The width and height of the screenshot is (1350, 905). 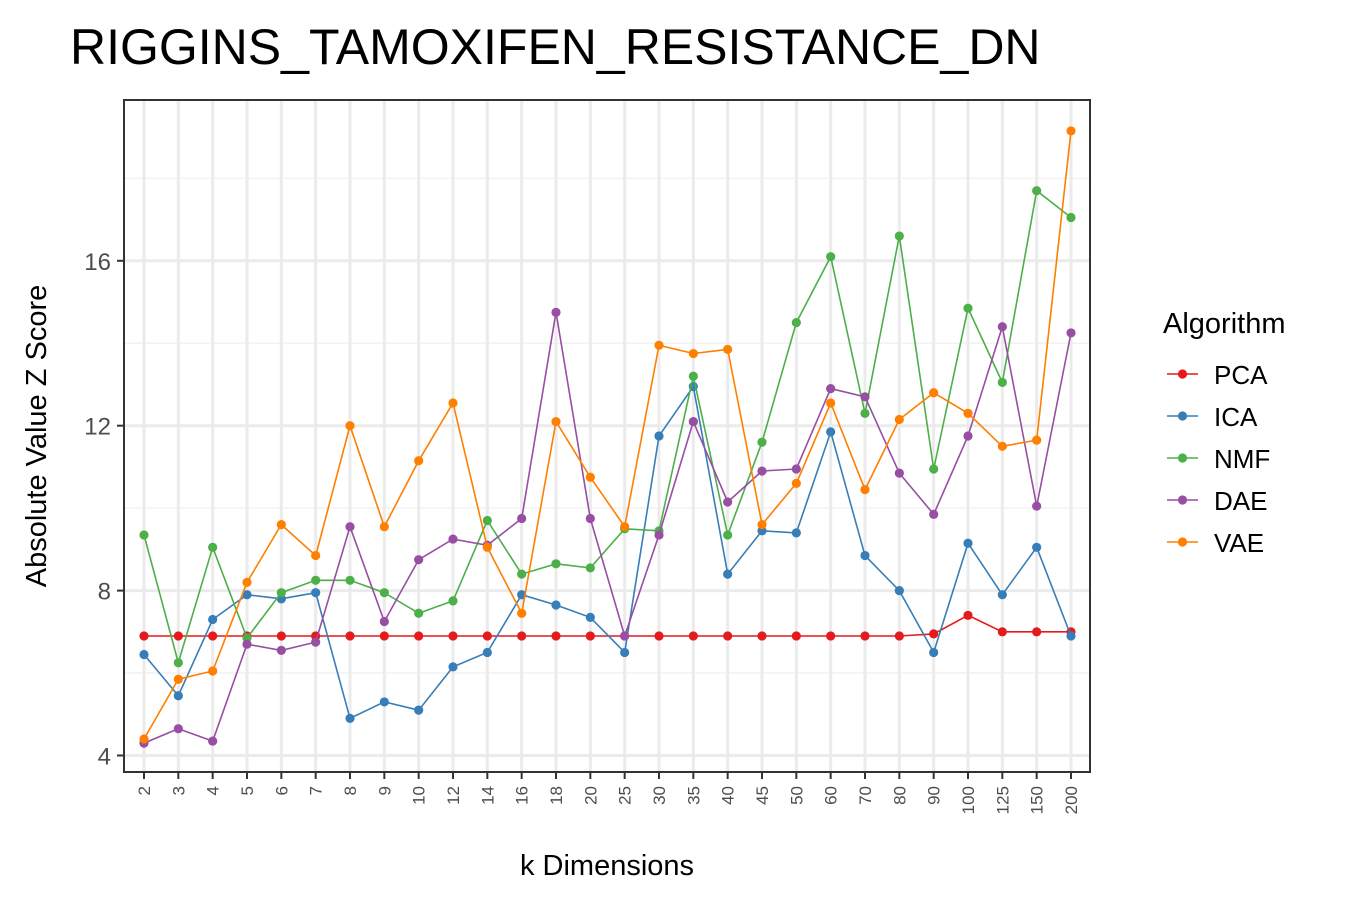 What do you see at coordinates (1182, 374) in the screenshot?
I see `legend-marker-pca` at bounding box center [1182, 374].